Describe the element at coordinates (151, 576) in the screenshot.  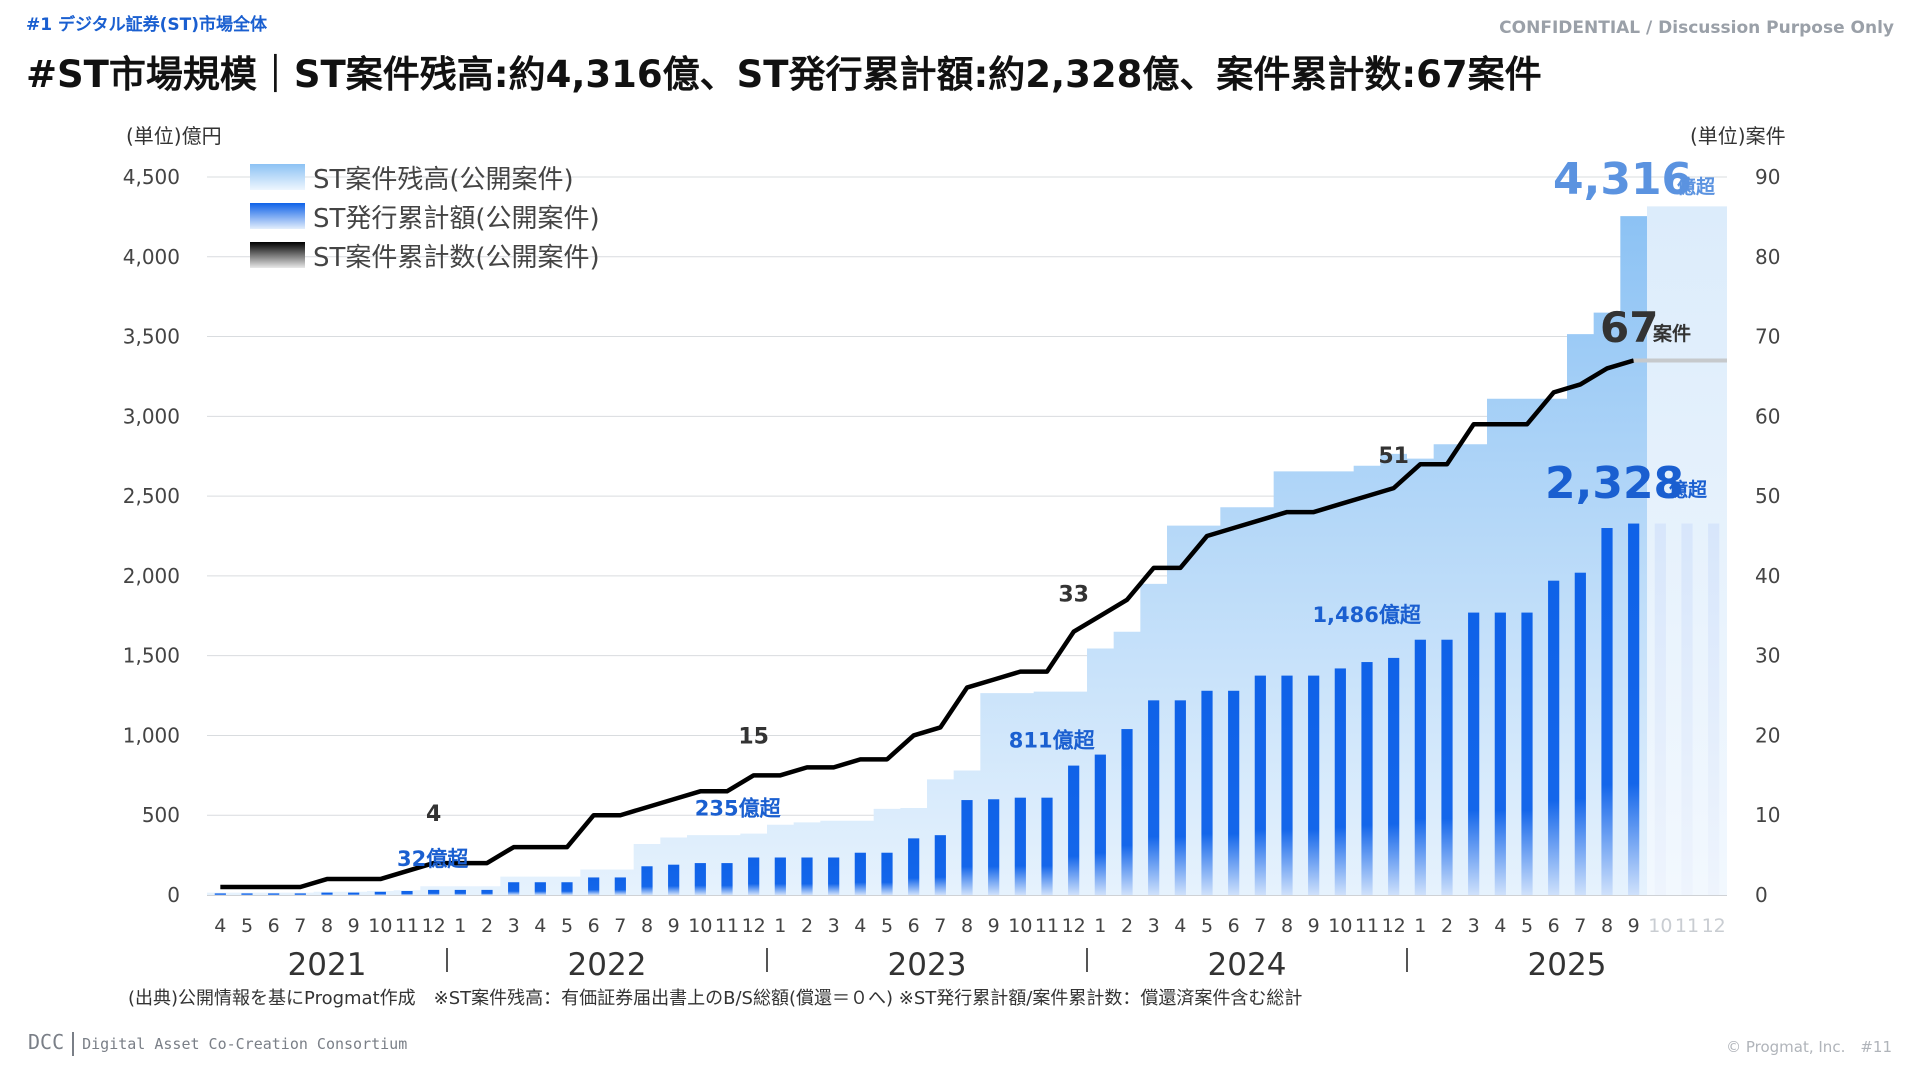
I see `left-tick-label: 2,000` at that location.